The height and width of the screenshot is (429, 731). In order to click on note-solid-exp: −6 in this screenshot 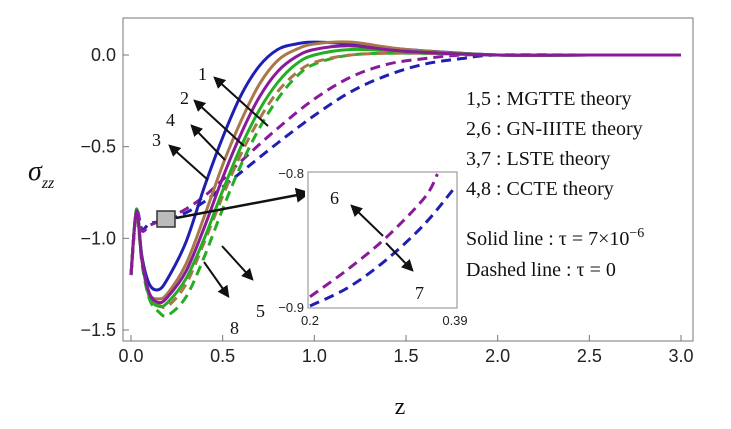, I will do `click(636, 233)`.